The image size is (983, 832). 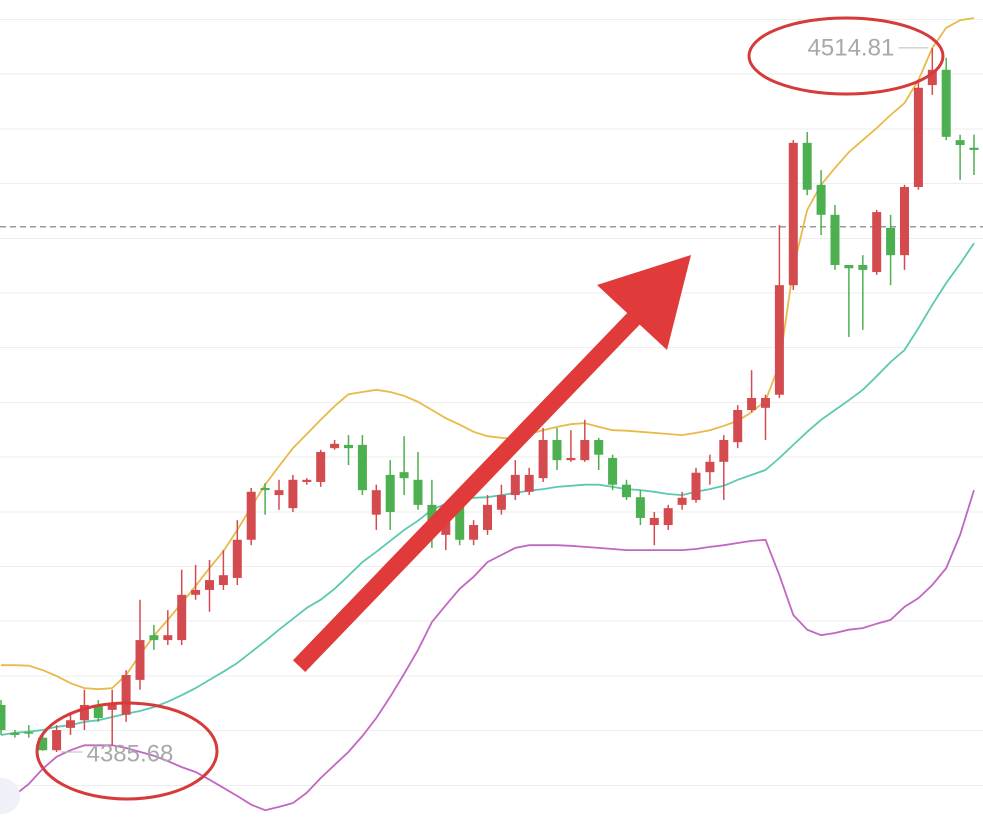 I want to click on max-label: 4514.81, so click(x=851, y=47).